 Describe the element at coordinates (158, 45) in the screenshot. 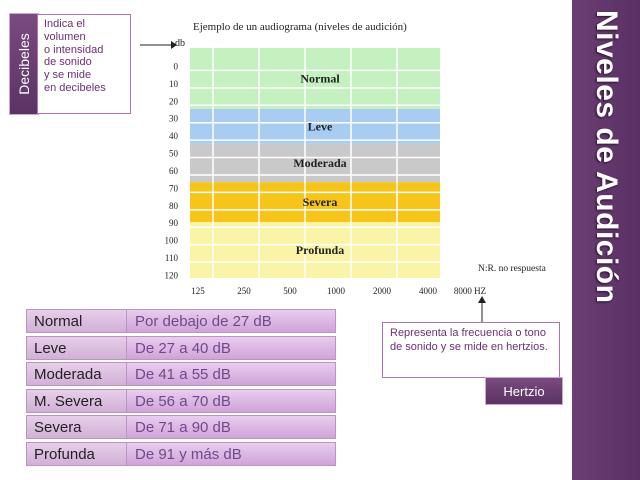

I see `arrow-icon` at that location.